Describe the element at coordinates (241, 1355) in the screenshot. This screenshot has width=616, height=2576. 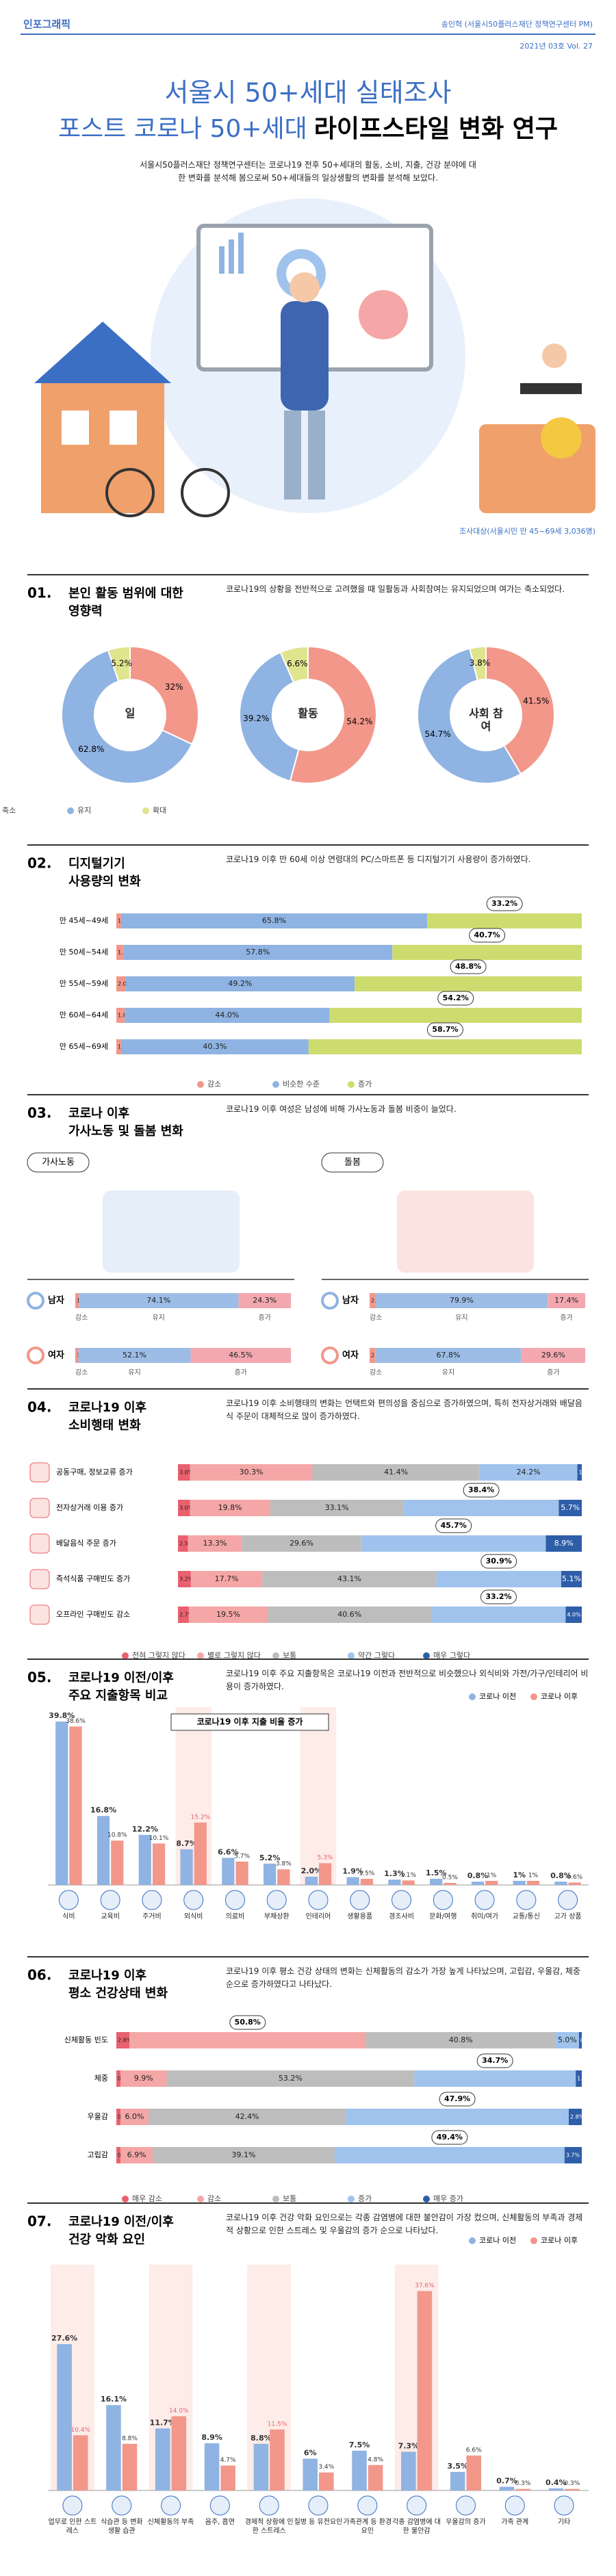
I see `value-label: 46.5%` at that location.